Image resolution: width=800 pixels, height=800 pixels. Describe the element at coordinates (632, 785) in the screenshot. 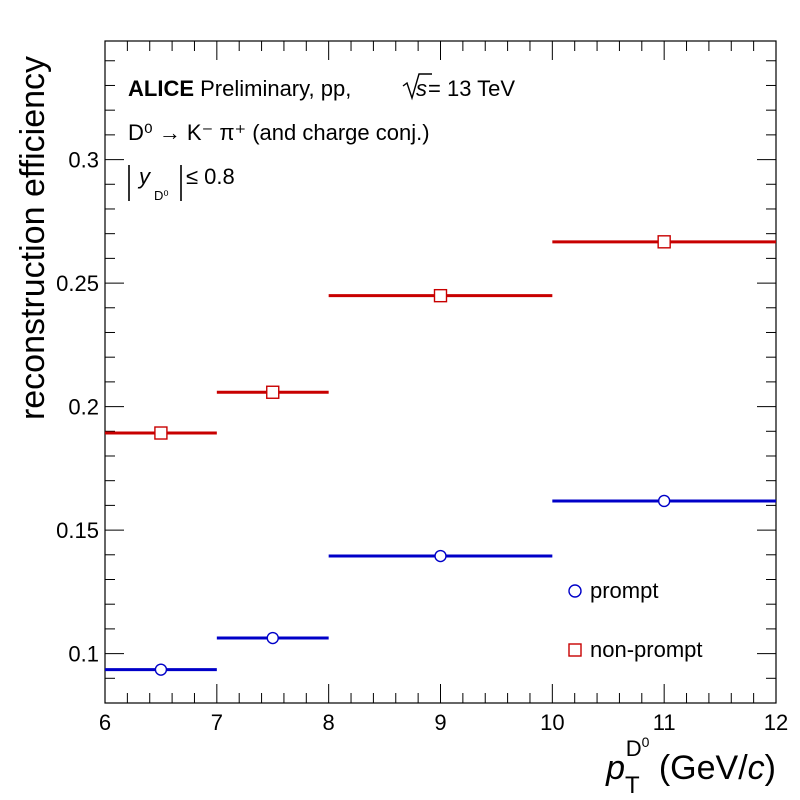

I see `x-axis-title-sub: T` at that location.